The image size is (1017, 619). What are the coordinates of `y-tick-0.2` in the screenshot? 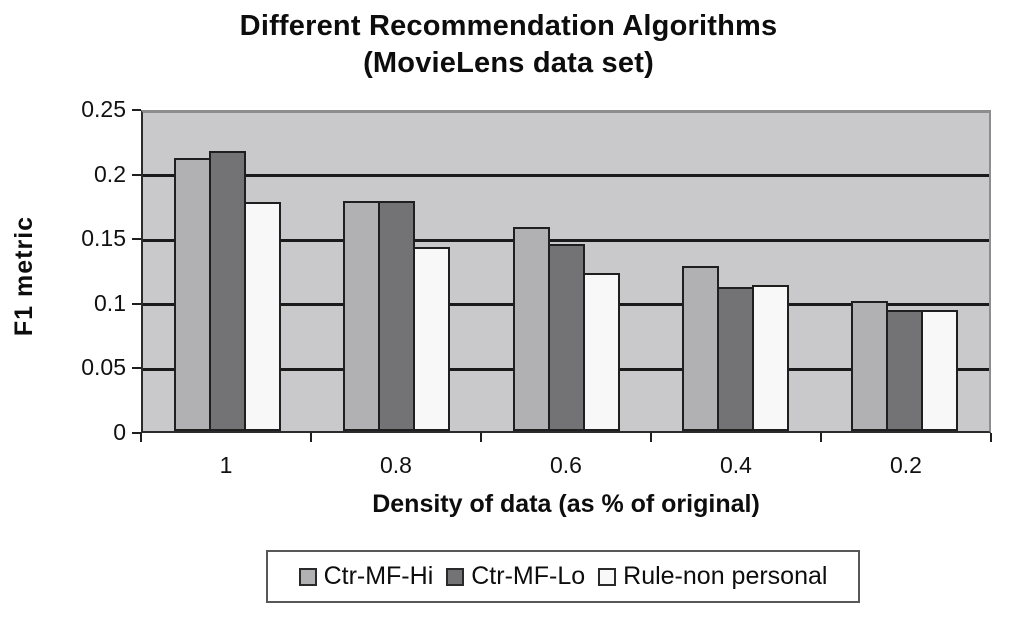 It's located at (136, 174).